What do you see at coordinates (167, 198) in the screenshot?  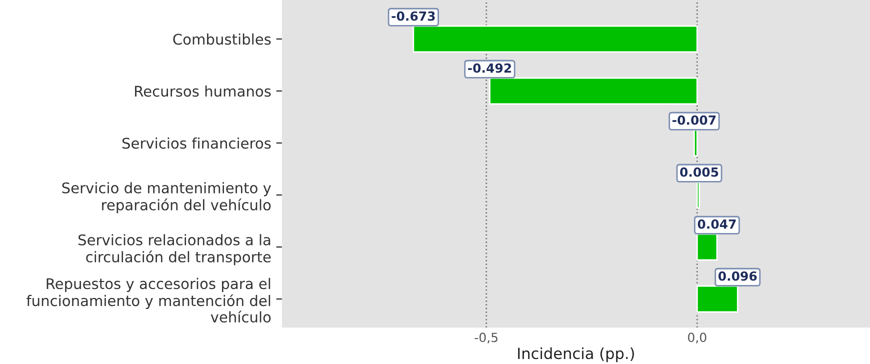 I see `y-tick-label: Servicio de mantenimiento y reparación del vehículo` at bounding box center [167, 198].